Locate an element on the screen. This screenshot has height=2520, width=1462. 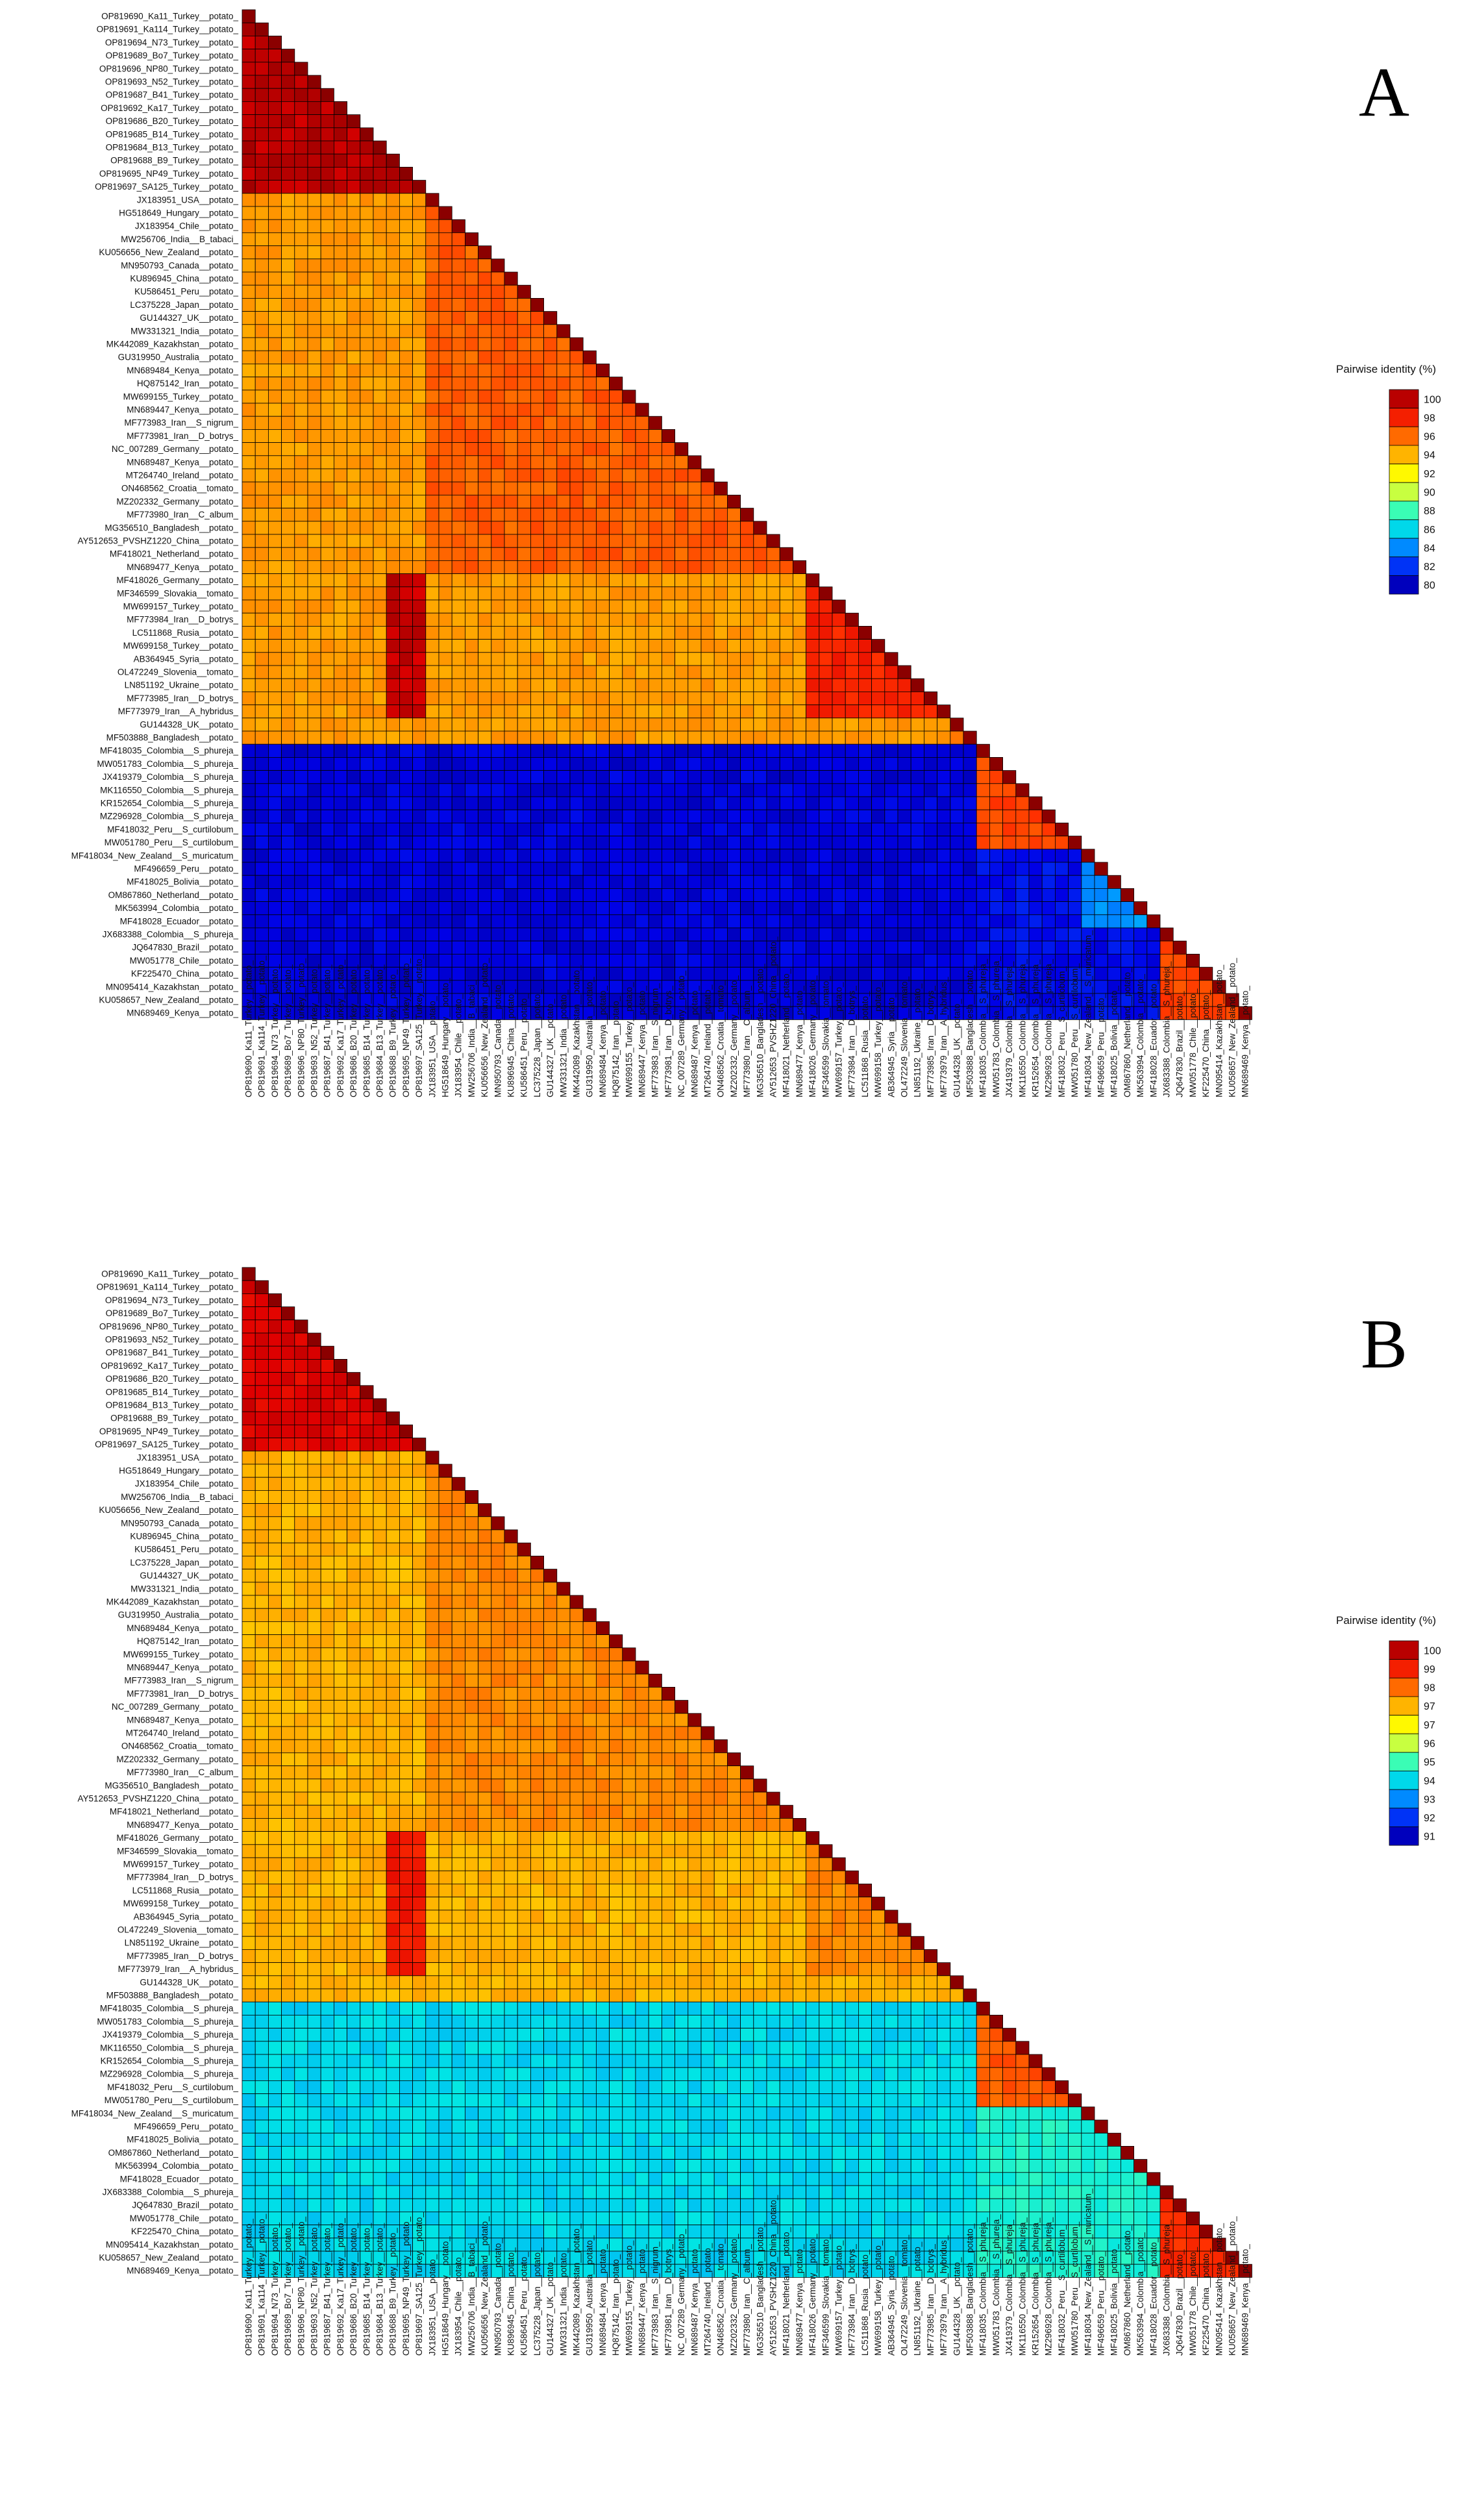
legend-tick: 100 is located at coordinates (1432, 399).